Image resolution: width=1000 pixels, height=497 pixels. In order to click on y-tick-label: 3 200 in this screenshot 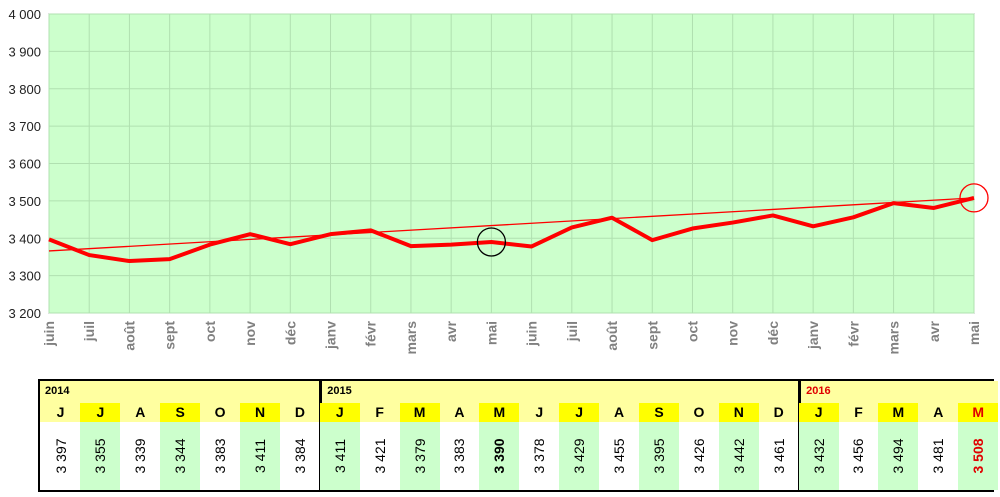, I will do `click(24, 313)`.